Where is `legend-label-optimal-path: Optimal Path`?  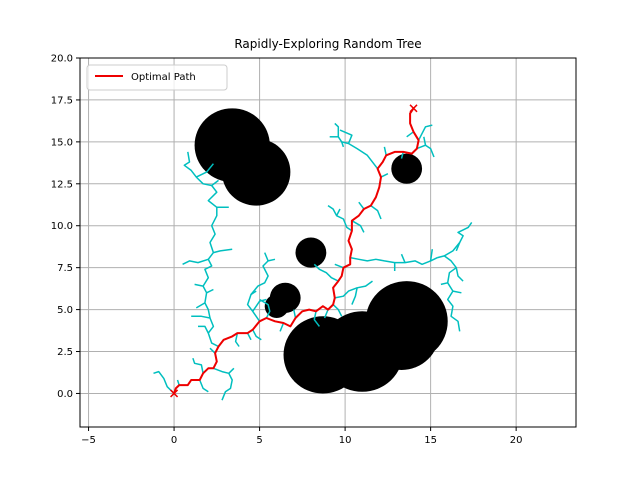
legend-label-optimal-path: Optimal Path is located at coordinates (163, 77).